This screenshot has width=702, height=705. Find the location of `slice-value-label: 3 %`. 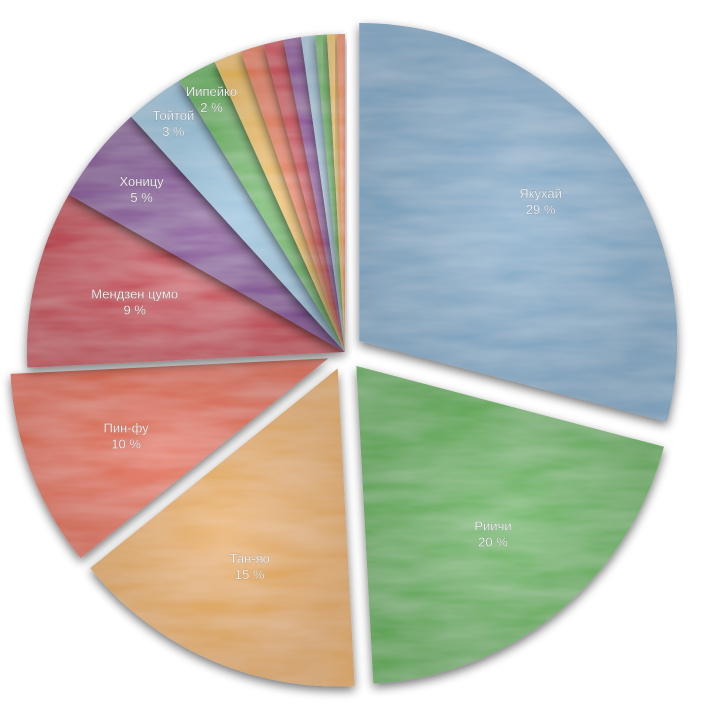

slice-value-label: 3 % is located at coordinates (173, 131).